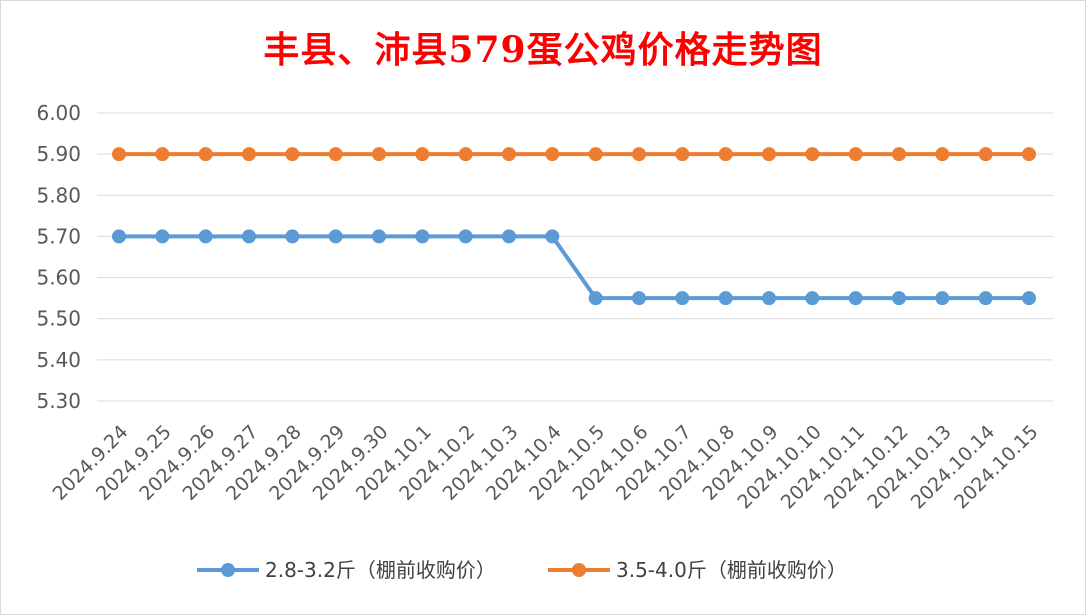 This screenshot has width=1086, height=615. What do you see at coordinates (731, 570) in the screenshot?
I see `legend-label: 3.5-4.0斤（棚前收购价）` at bounding box center [731, 570].